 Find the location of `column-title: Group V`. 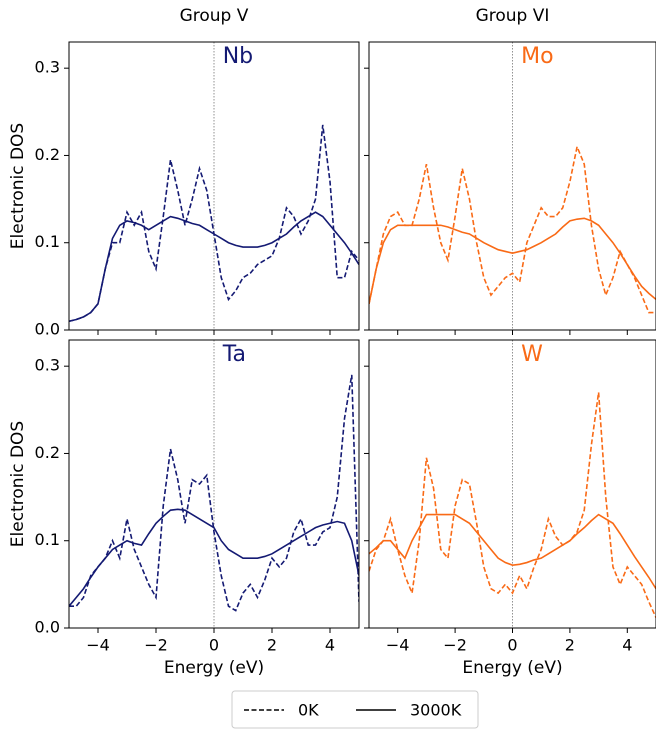

column-title: Group V is located at coordinates (214, 16).